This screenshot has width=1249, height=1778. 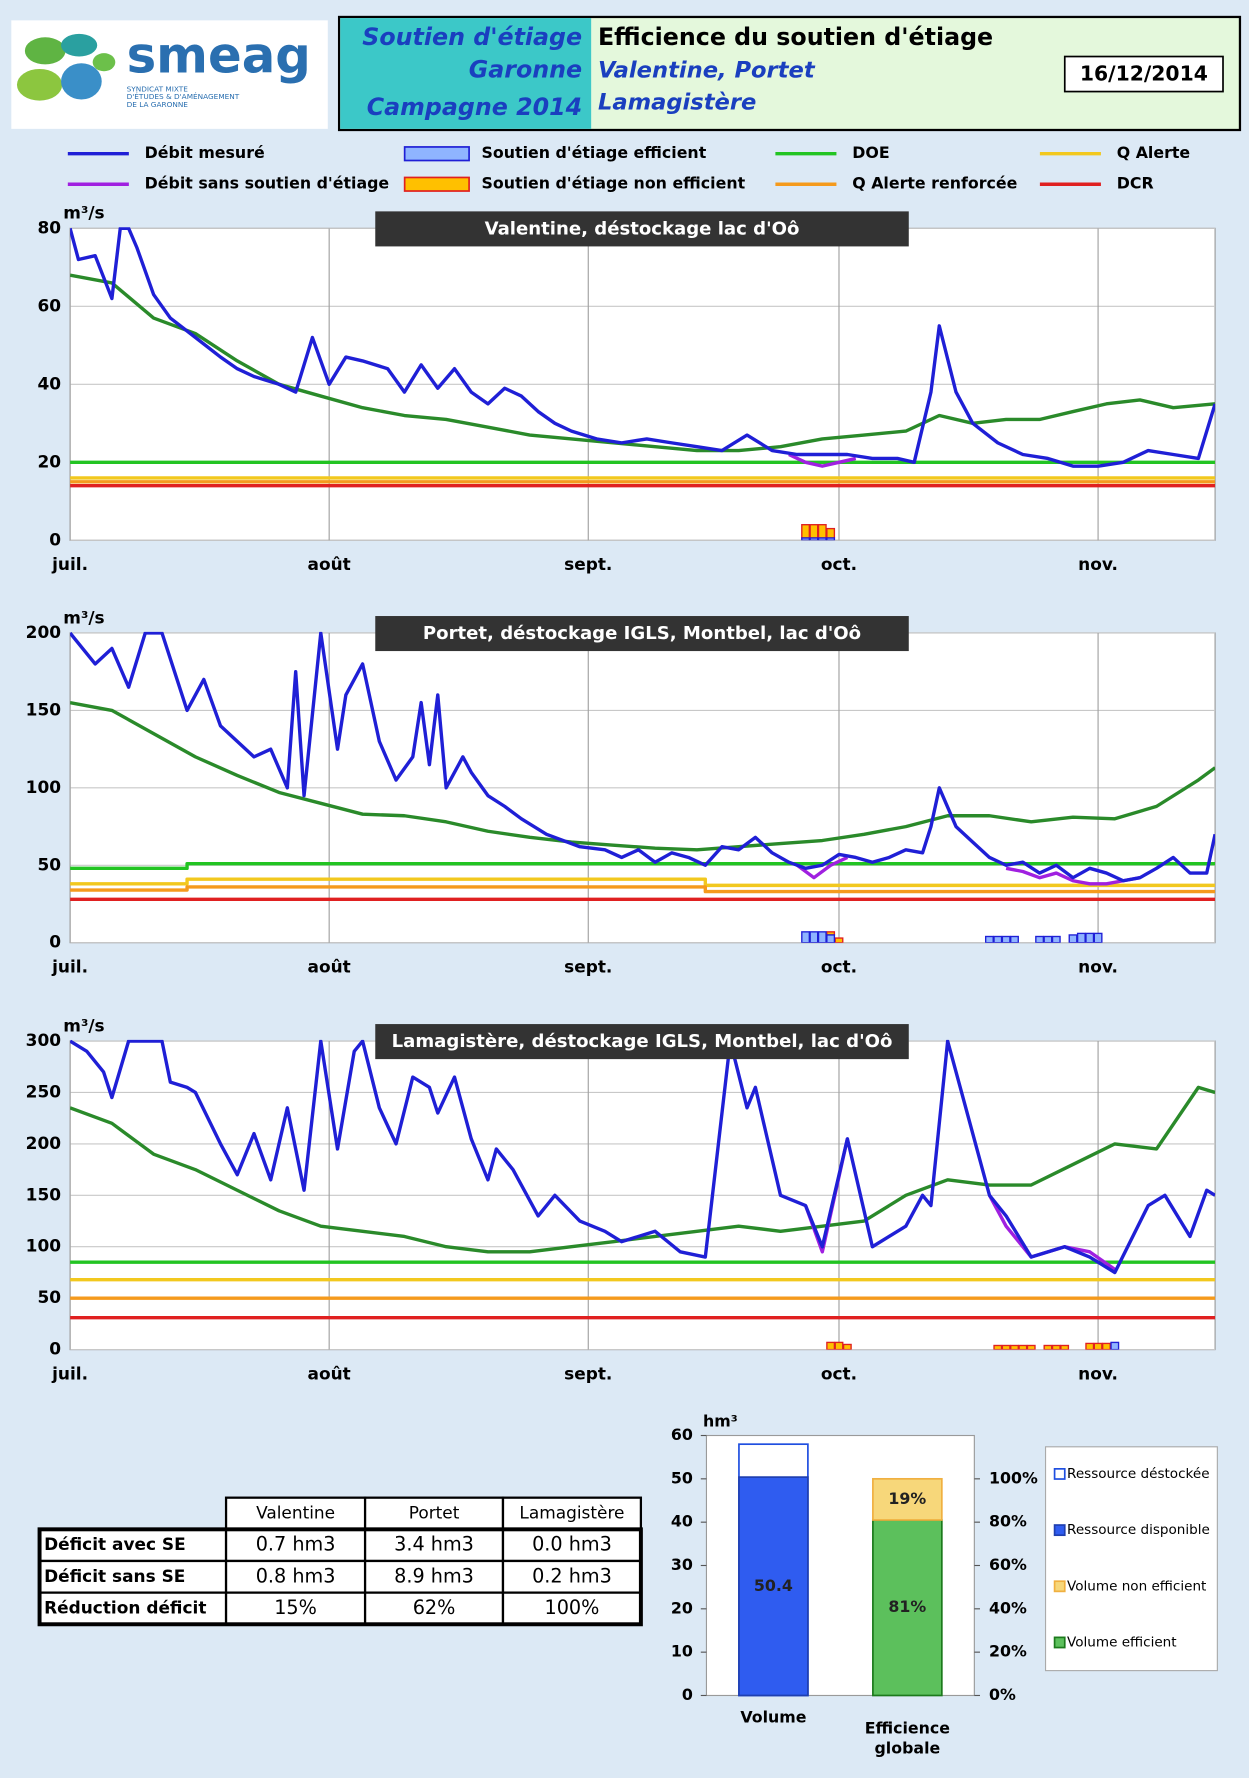 What do you see at coordinates (1131, 1559) in the screenshot?
I see `legend-box` at bounding box center [1131, 1559].